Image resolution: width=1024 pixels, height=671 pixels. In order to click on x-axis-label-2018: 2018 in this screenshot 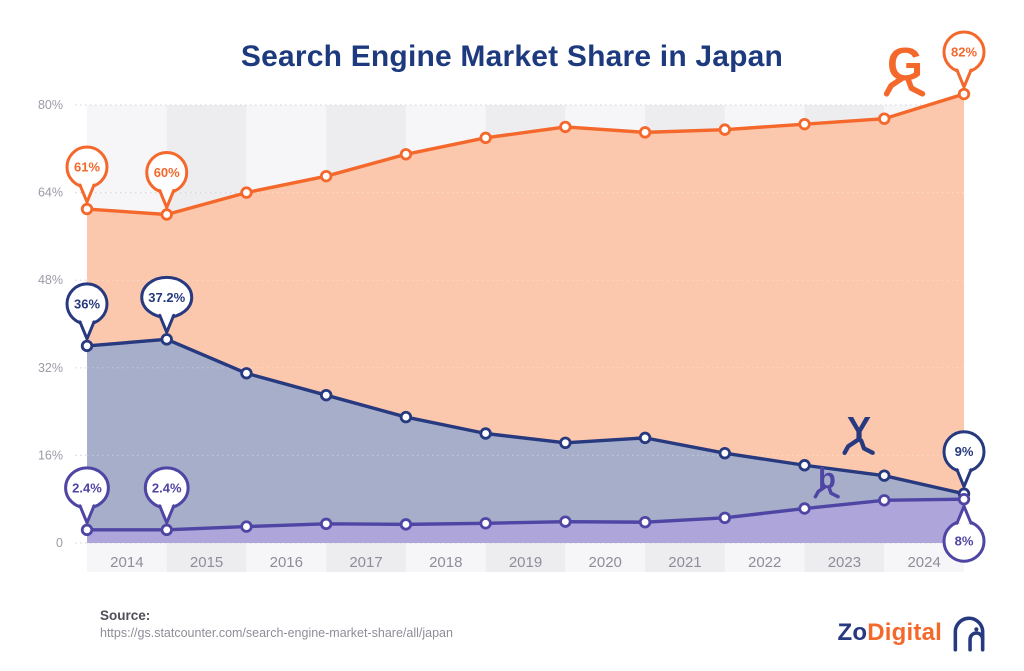, I will do `click(445, 562)`.